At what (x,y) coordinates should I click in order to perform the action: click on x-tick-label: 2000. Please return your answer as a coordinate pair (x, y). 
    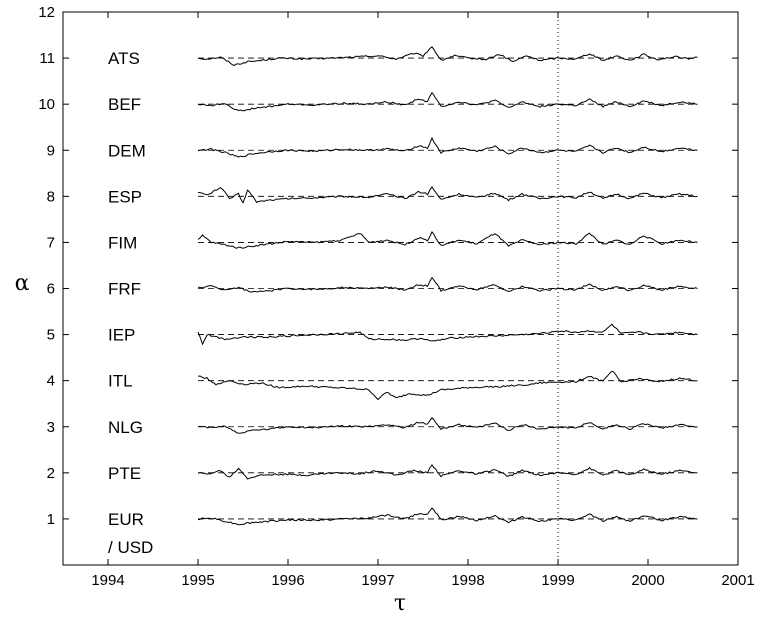
    Looking at the image, I should click on (647, 580).